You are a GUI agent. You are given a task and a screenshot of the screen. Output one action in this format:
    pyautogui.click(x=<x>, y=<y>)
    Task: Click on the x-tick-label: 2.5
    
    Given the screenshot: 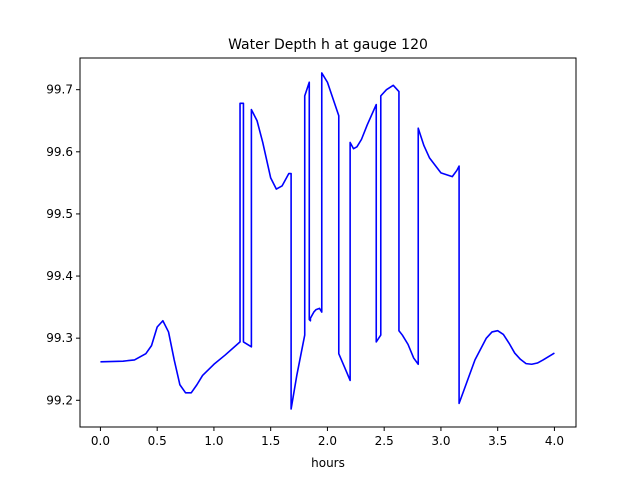 What is the action you would take?
    pyautogui.click(x=384, y=441)
    